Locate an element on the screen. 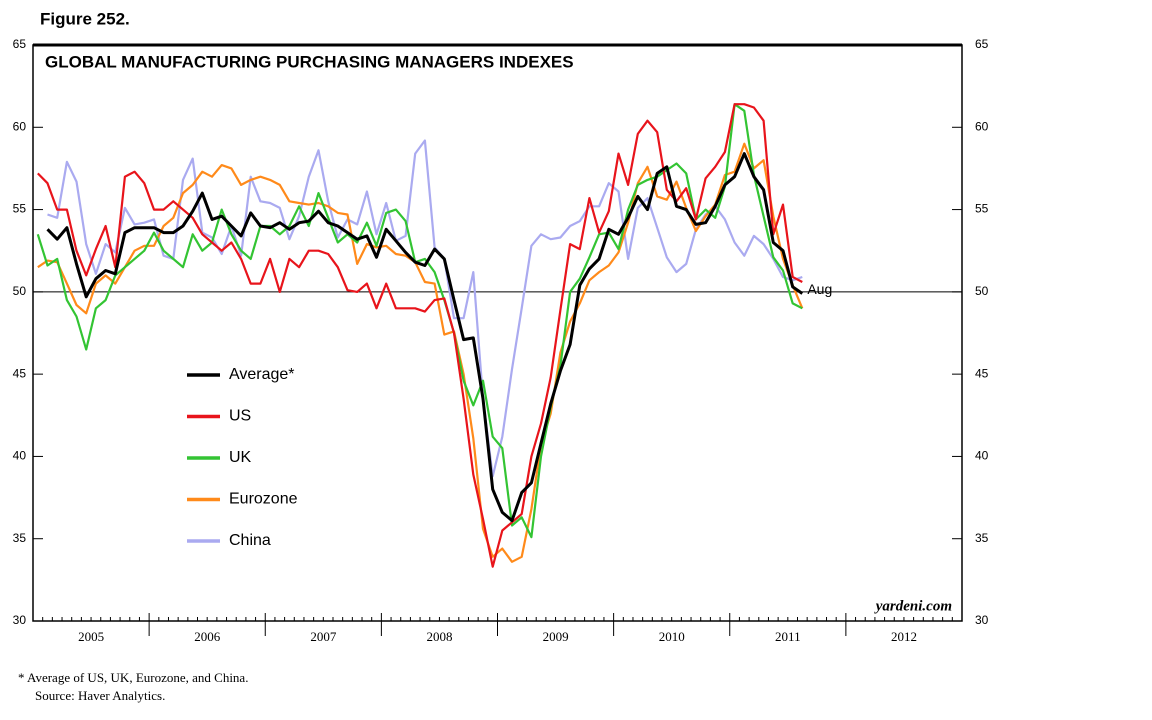  legend-label: Eurozone is located at coordinates (263, 499).